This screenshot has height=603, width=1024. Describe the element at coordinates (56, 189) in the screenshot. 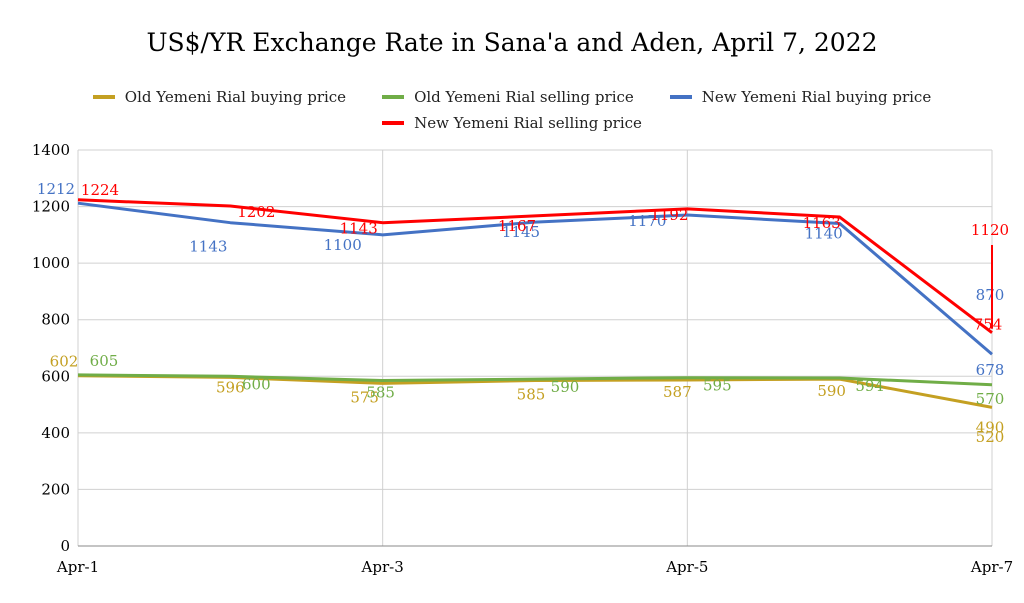

I see `data-label: 1212` at that location.